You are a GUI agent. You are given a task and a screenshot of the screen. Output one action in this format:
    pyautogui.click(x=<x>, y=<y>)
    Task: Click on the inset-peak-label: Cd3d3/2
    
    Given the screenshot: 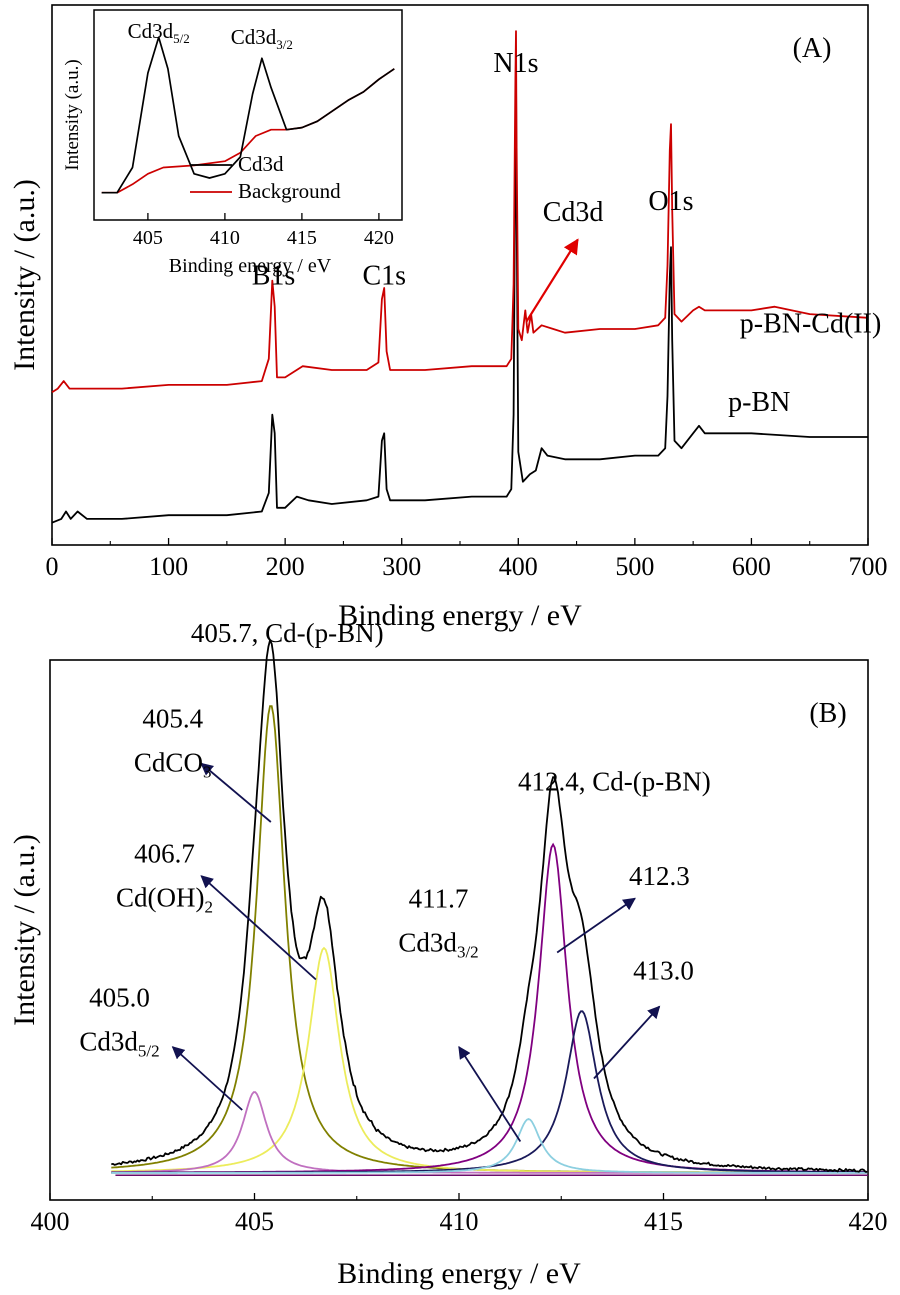 What is the action you would take?
    pyautogui.click(x=262, y=38)
    